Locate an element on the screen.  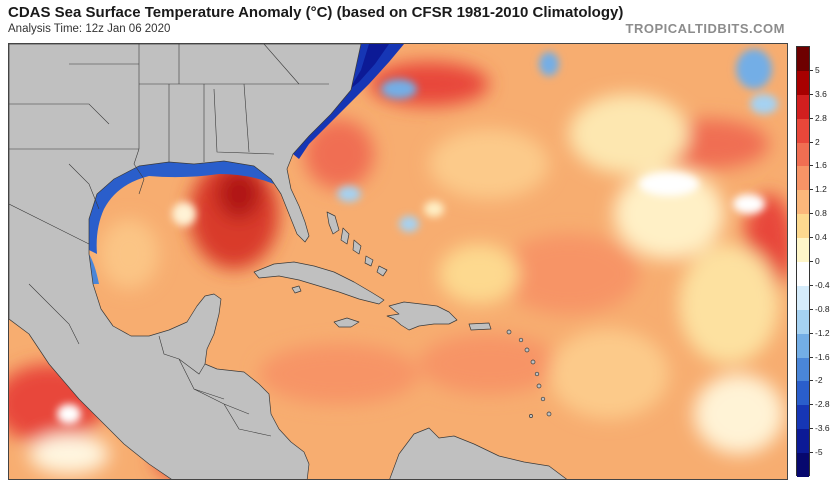
cuba-land is located at coordinates (319, 283).